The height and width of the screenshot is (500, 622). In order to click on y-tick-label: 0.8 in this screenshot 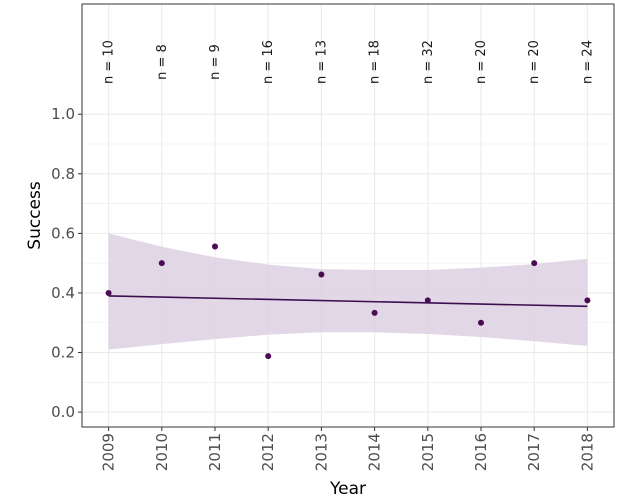, I will do `click(63, 174)`.